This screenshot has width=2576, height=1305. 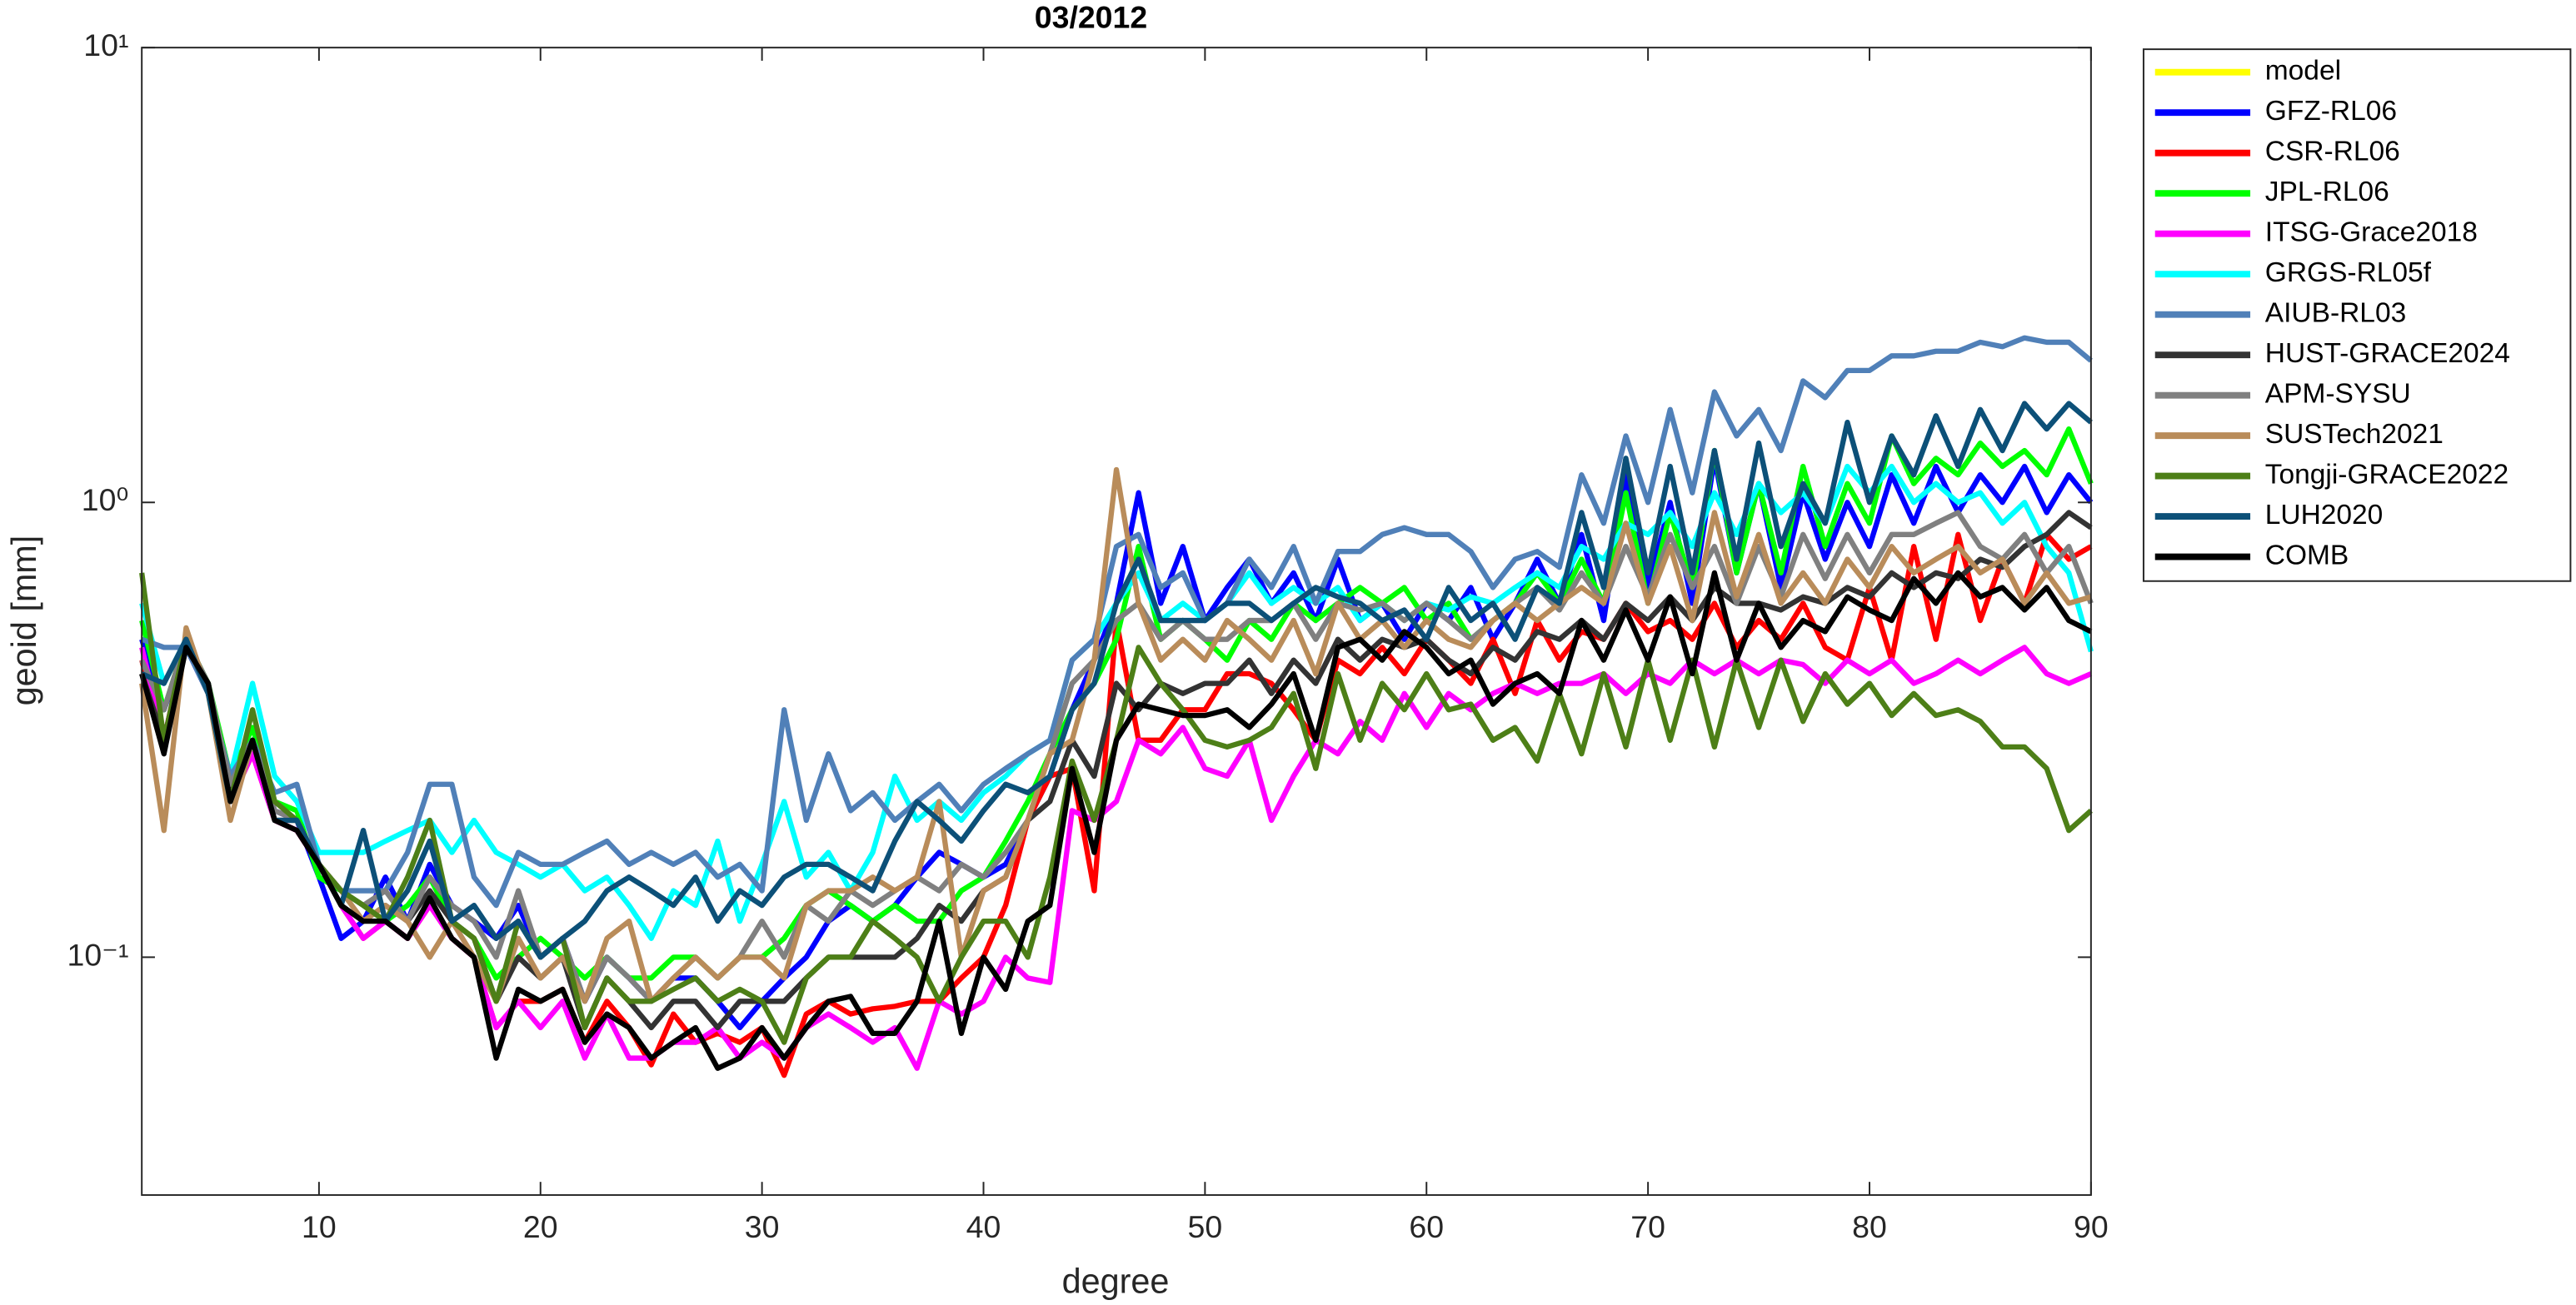 I want to click on legend-label: Tongji-GRACE2022, so click(x=2387, y=474).